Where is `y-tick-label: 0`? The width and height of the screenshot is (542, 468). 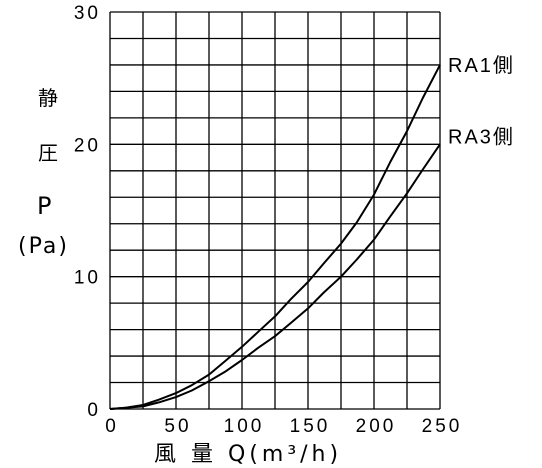 y-tick-label: 0 is located at coordinates (94, 410).